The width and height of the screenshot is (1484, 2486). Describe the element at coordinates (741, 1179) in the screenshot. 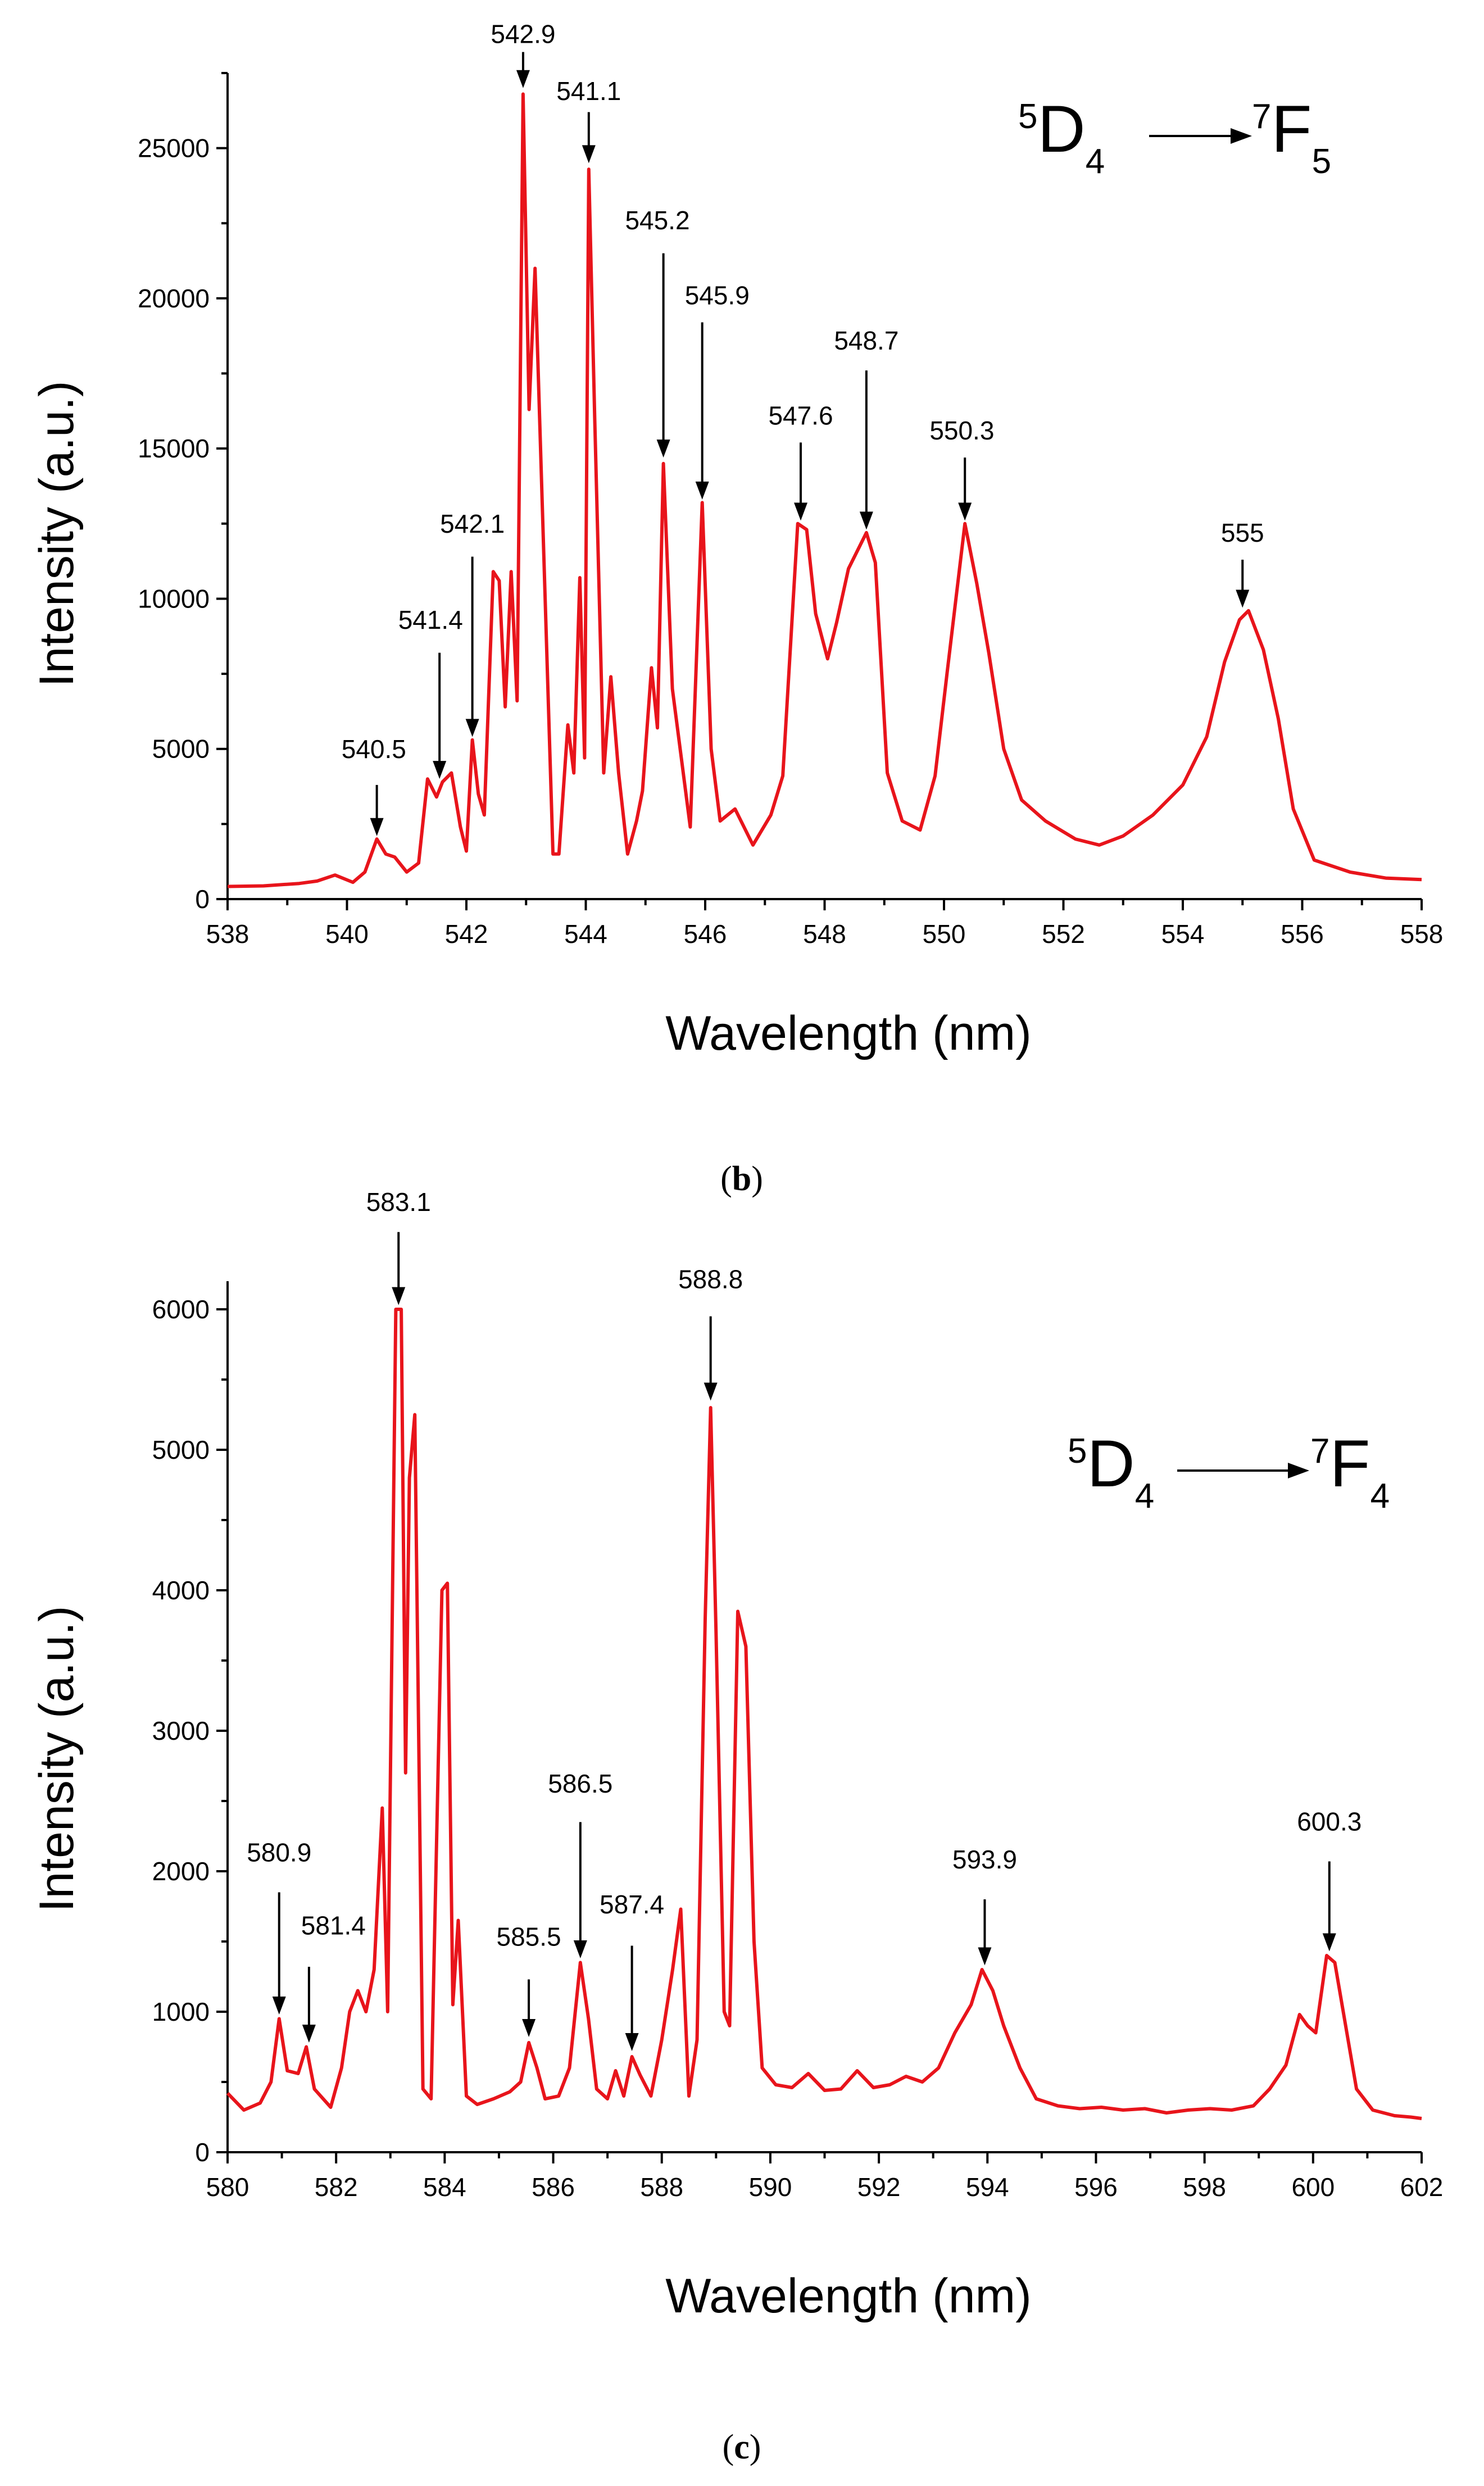

I see `panel-b-caption: (b)` at that location.